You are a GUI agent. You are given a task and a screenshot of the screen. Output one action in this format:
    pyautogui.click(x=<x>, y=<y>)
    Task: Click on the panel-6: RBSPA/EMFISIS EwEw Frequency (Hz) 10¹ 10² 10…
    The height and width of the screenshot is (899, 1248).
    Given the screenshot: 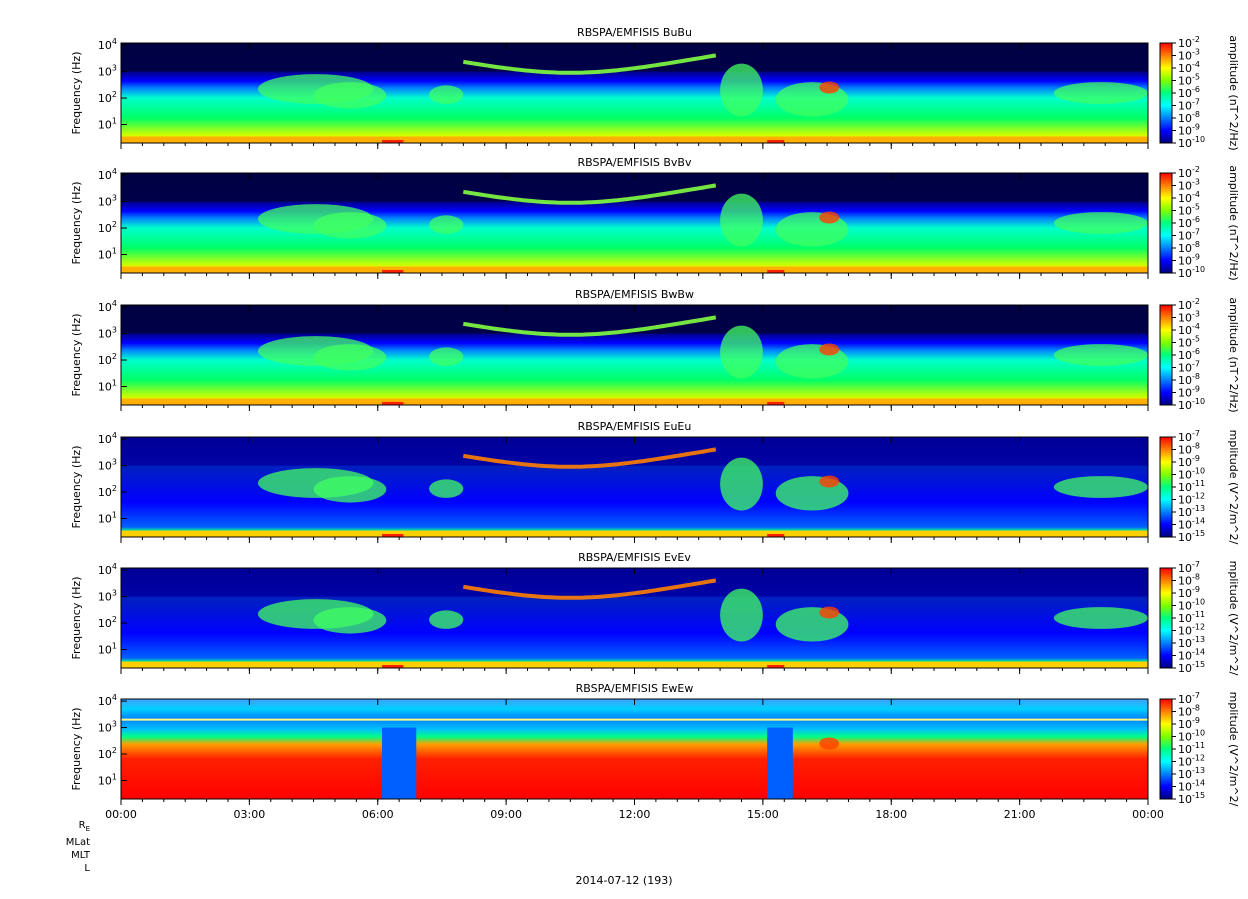 What is the action you would take?
    pyautogui.click(x=655, y=751)
    